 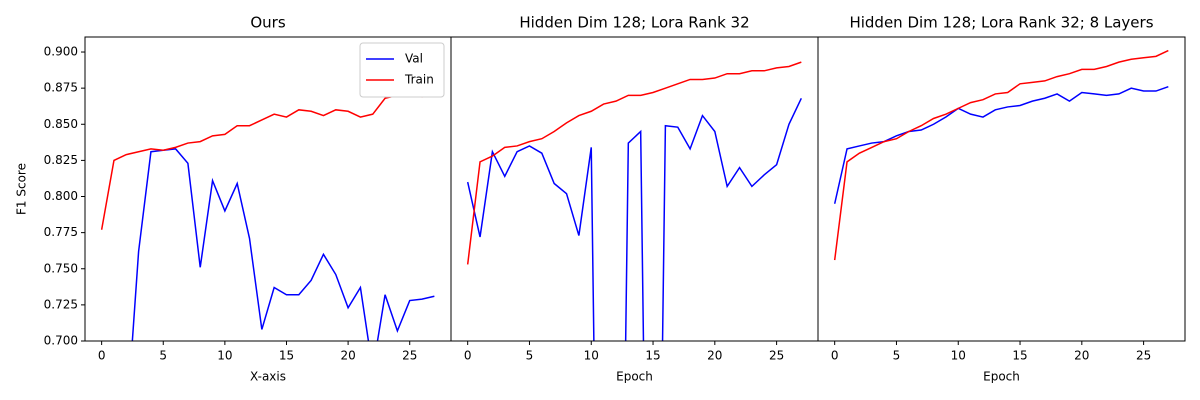 I want to click on y-tick-label: 0.850, so click(x=61, y=124).